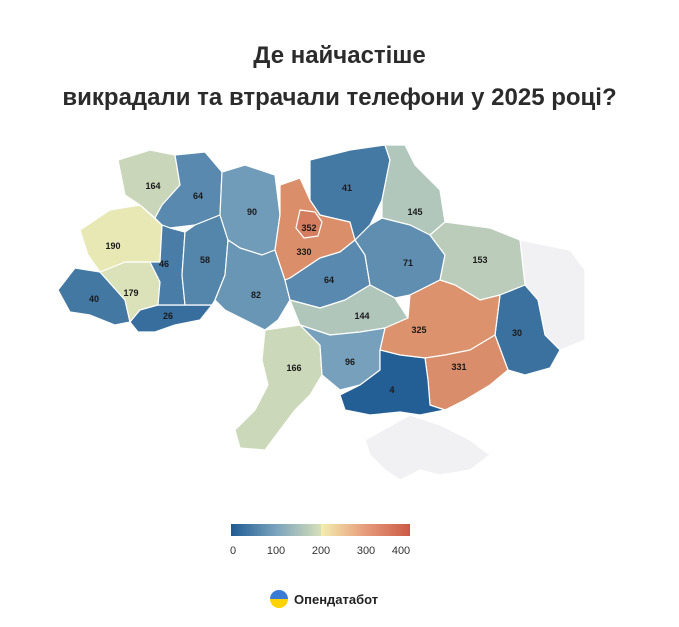  What do you see at coordinates (293, 368) in the screenshot?
I see `region-label-odesa: 166` at bounding box center [293, 368].